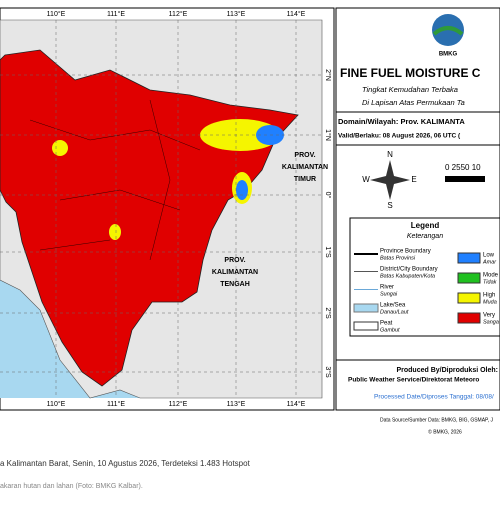 The height and width of the screenshot is (505, 500). Describe the element at coordinates (410, 89) in the screenshot. I see `subtitle: Tingkat Kemudahan Terbaka` at that location.